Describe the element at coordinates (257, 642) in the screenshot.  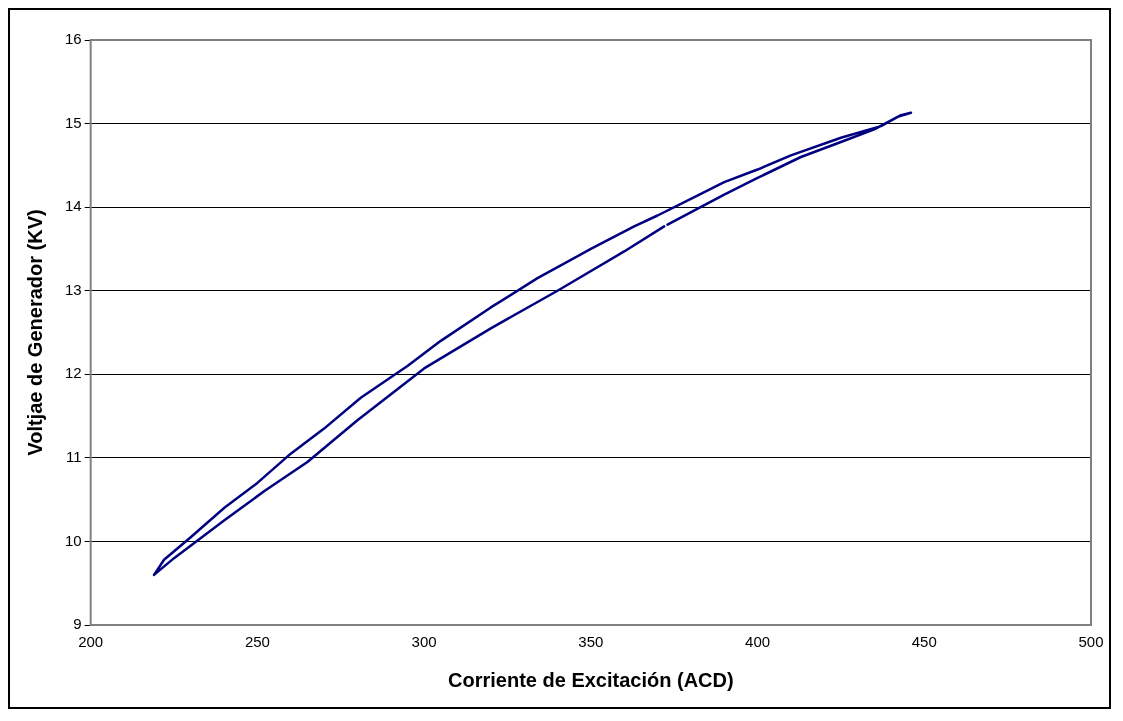
I see `x-tick-label: 250` at that location.